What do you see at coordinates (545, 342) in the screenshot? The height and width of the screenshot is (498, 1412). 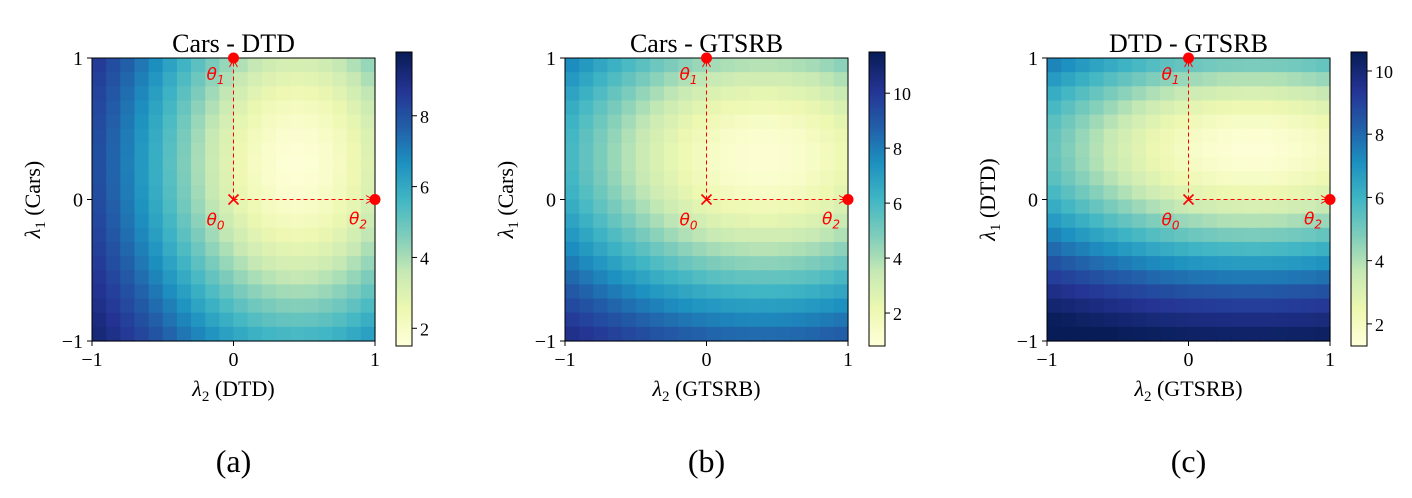 I see `y-tick-label: −1` at bounding box center [545, 342].